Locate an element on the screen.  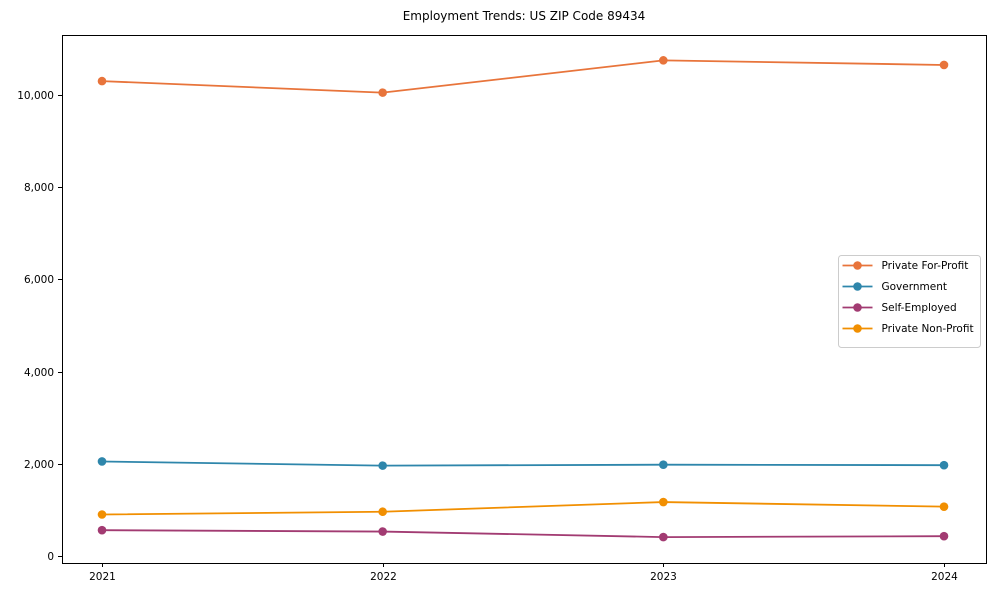
x-tick-label: 2023 is located at coordinates (663, 577).